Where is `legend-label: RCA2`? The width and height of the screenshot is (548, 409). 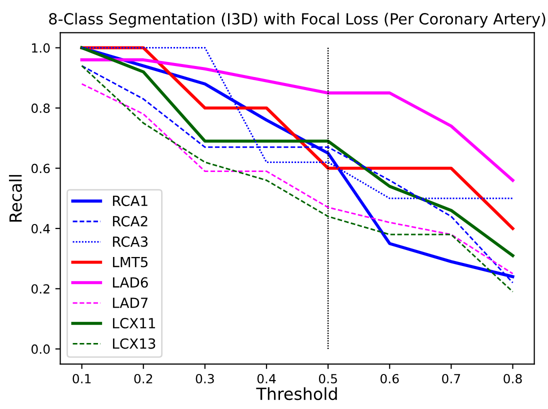
legend-label: RCA2 is located at coordinates (130, 221).